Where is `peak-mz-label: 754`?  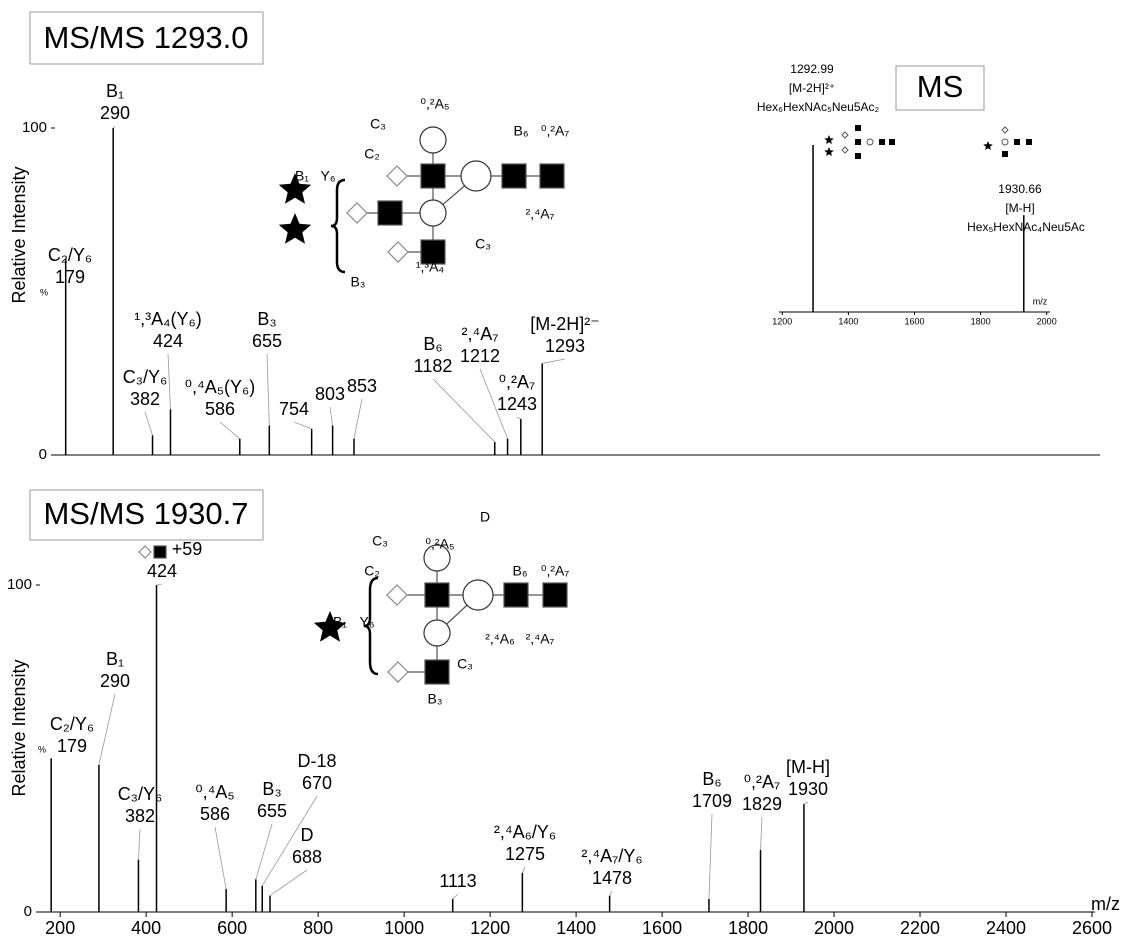 peak-mz-label: 754 is located at coordinates (294, 409).